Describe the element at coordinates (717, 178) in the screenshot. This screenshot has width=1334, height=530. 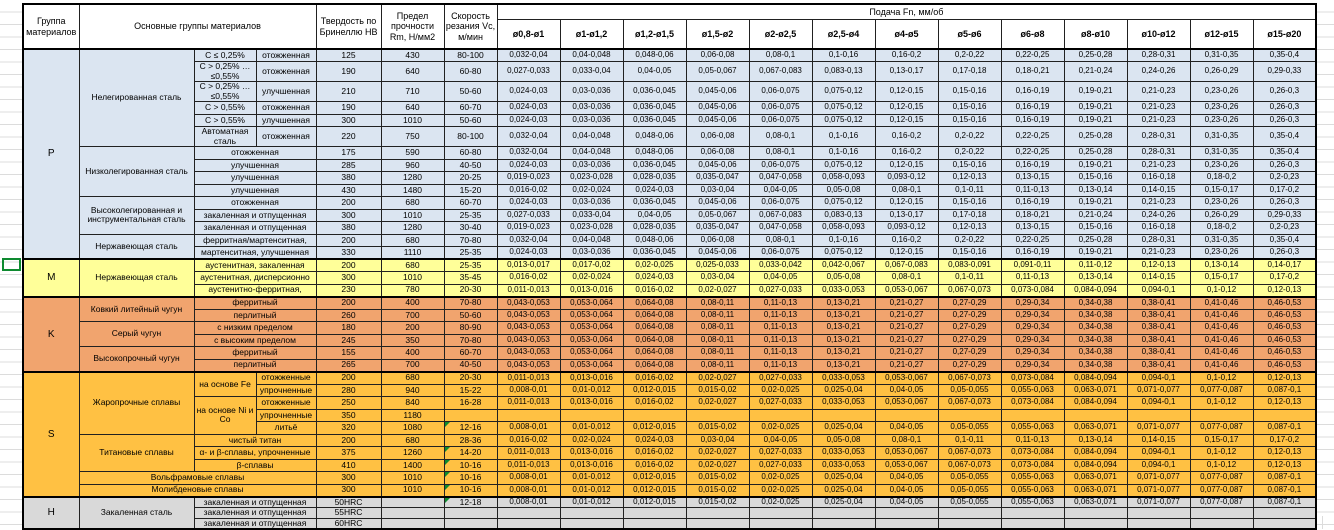
I see `feed-value-cell: 0,035-0,047` at that location.